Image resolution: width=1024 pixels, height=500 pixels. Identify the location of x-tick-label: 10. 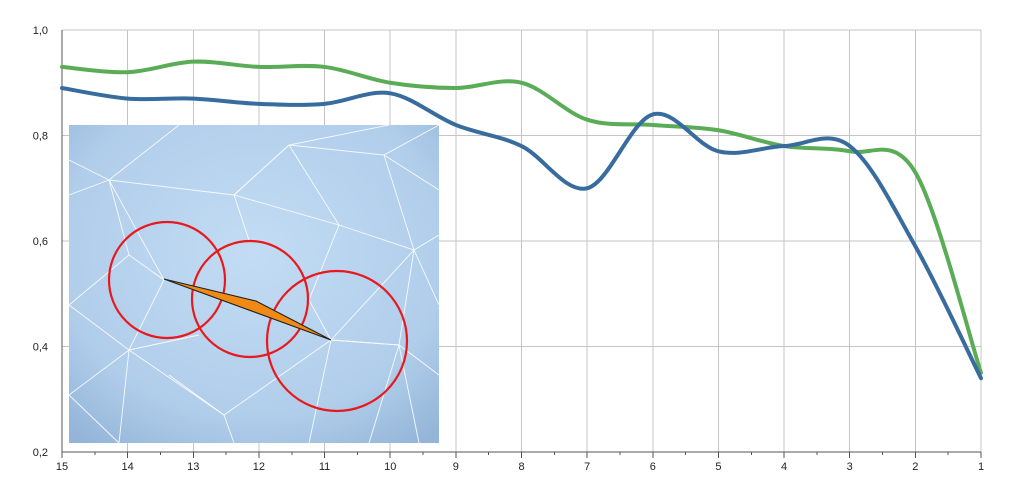
(390, 467).